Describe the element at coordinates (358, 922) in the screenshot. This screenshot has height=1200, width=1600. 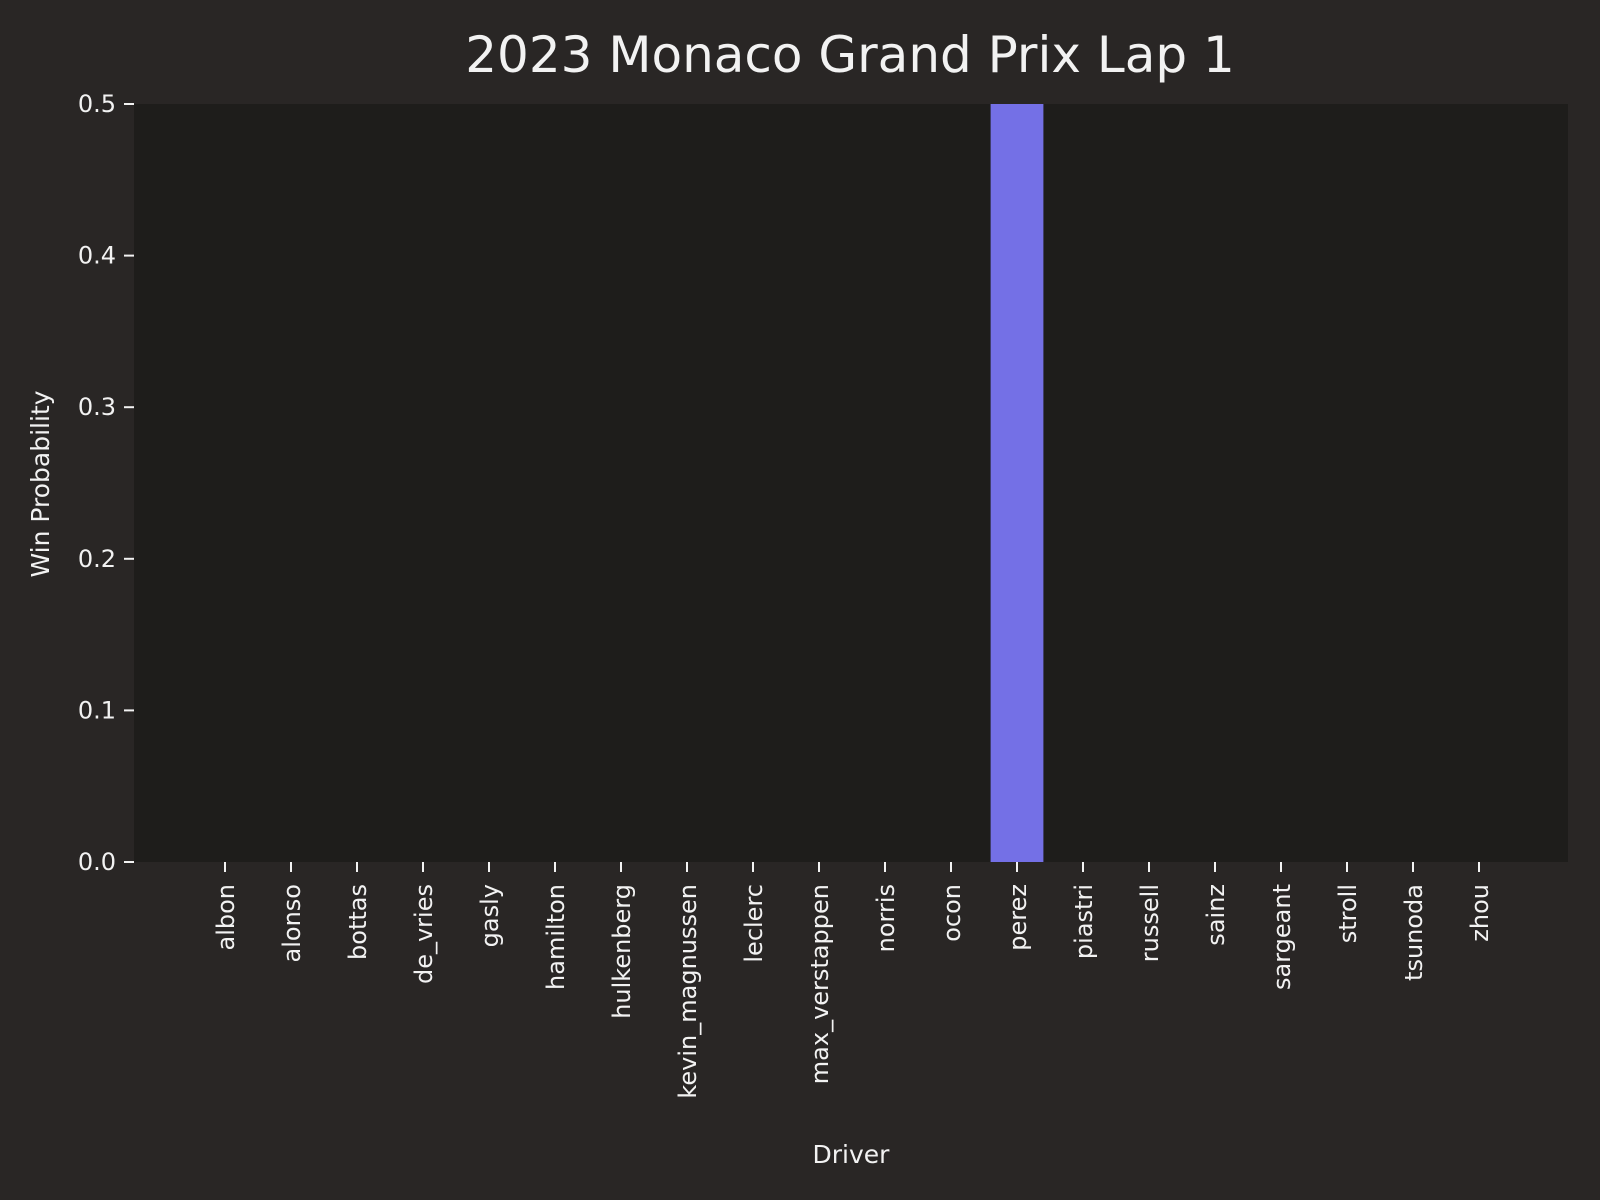
I see `x-tick-label: bottas` at that location.